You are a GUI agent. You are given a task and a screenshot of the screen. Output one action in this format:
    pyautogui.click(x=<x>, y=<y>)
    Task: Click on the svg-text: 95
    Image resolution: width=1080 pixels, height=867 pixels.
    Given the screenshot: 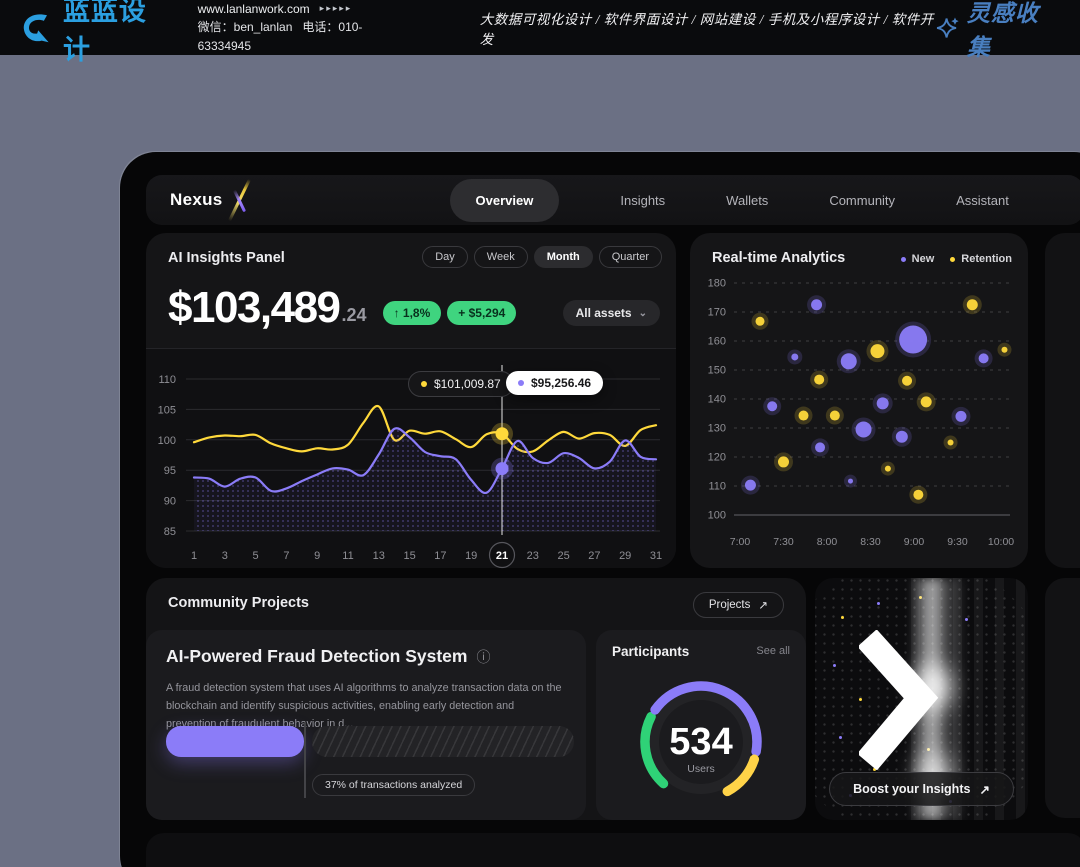 What is the action you would take?
    pyautogui.click(x=170, y=471)
    